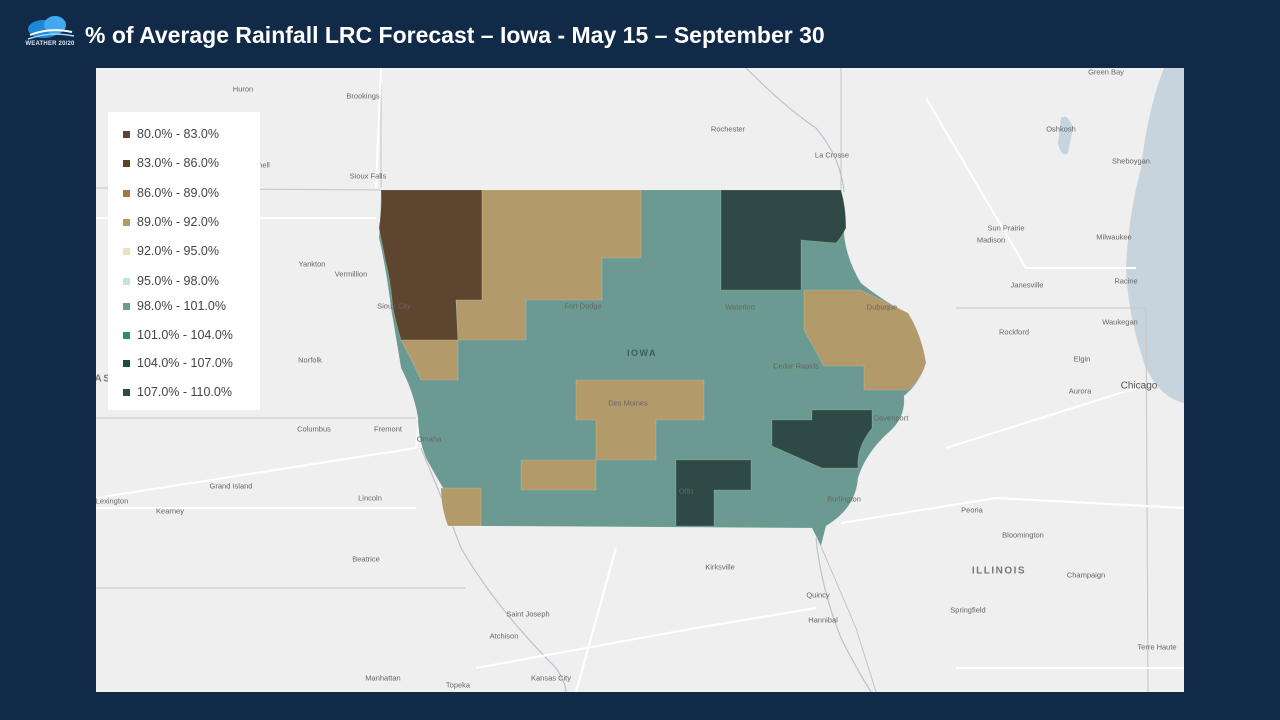  I want to click on region-86-89-dubuque, so click(865, 340).